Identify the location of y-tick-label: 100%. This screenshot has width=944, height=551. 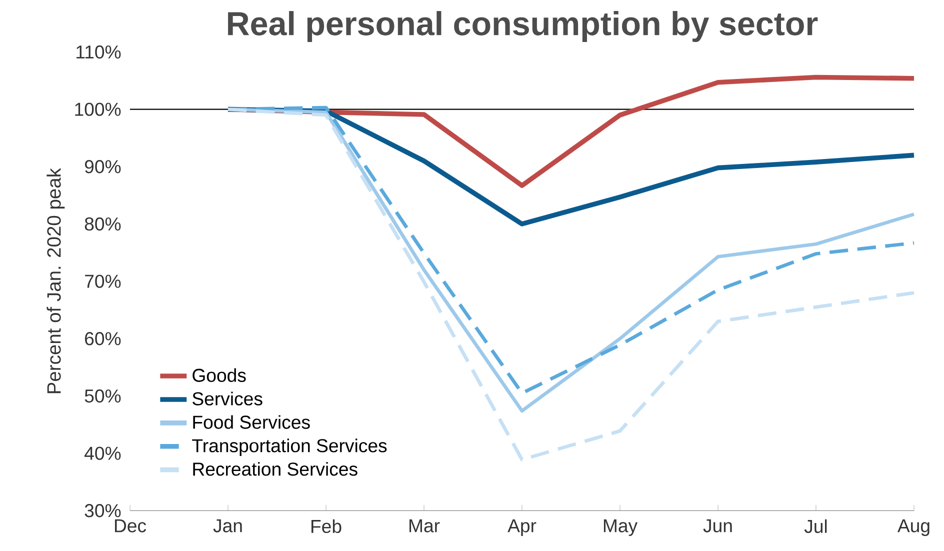
(98, 109).